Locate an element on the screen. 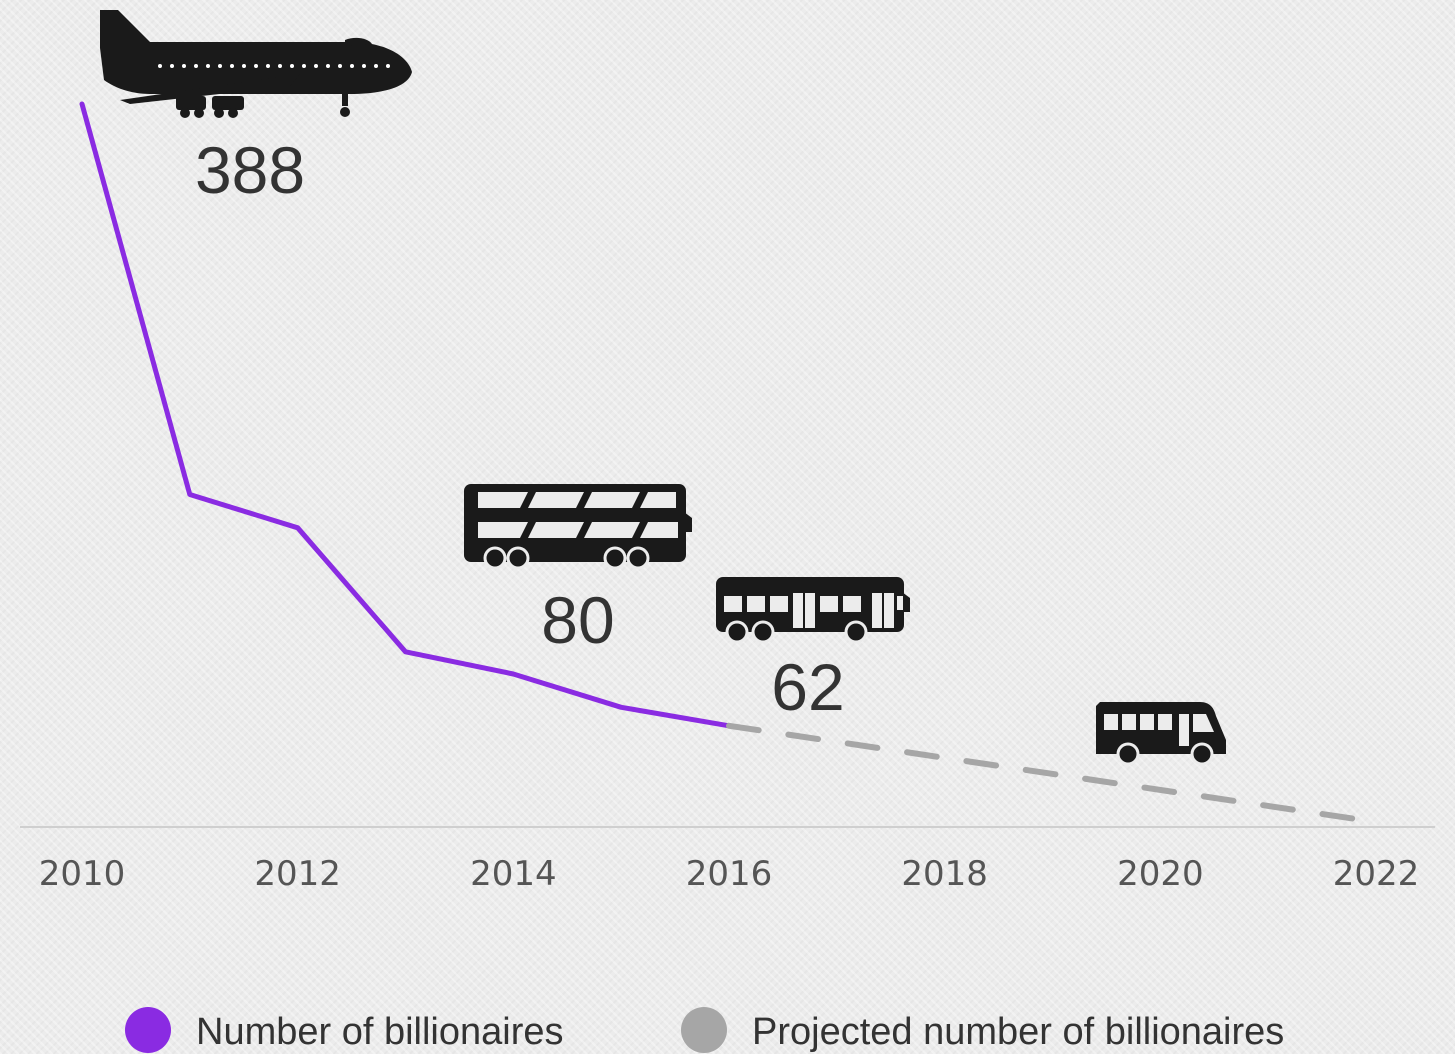 This screenshot has width=1455, height=1054. legend-label-billionaires: Number of billionaires is located at coordinates (380, 1032).